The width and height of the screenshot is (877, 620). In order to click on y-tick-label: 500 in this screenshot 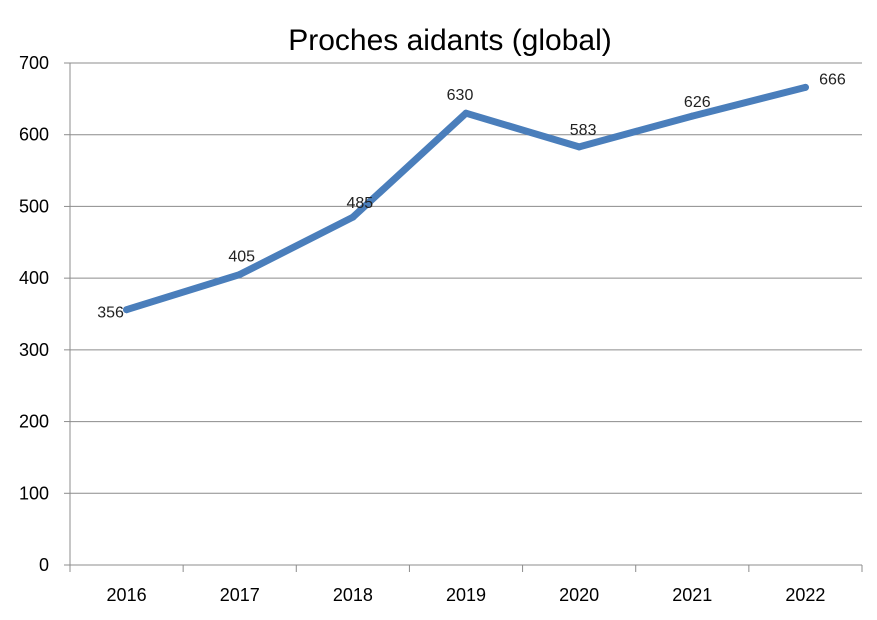, I will do `click(34, 206)`.